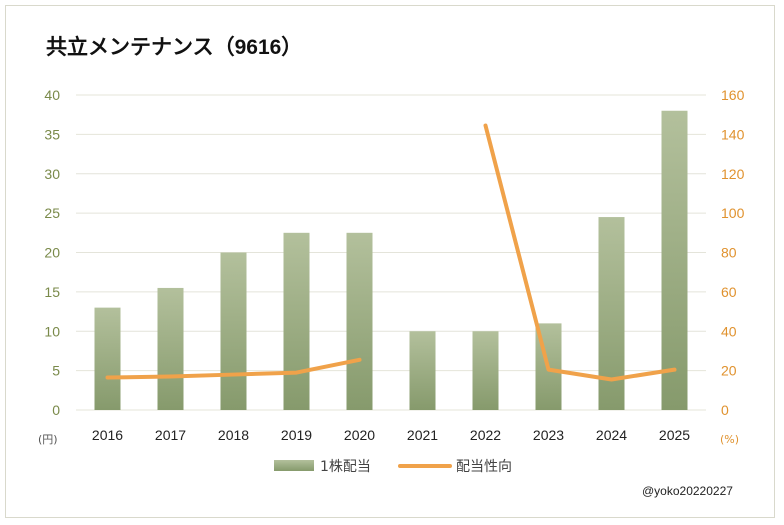 The image size is (784, 525). I want to click on right-tick-label: 120, so click(733, 174).